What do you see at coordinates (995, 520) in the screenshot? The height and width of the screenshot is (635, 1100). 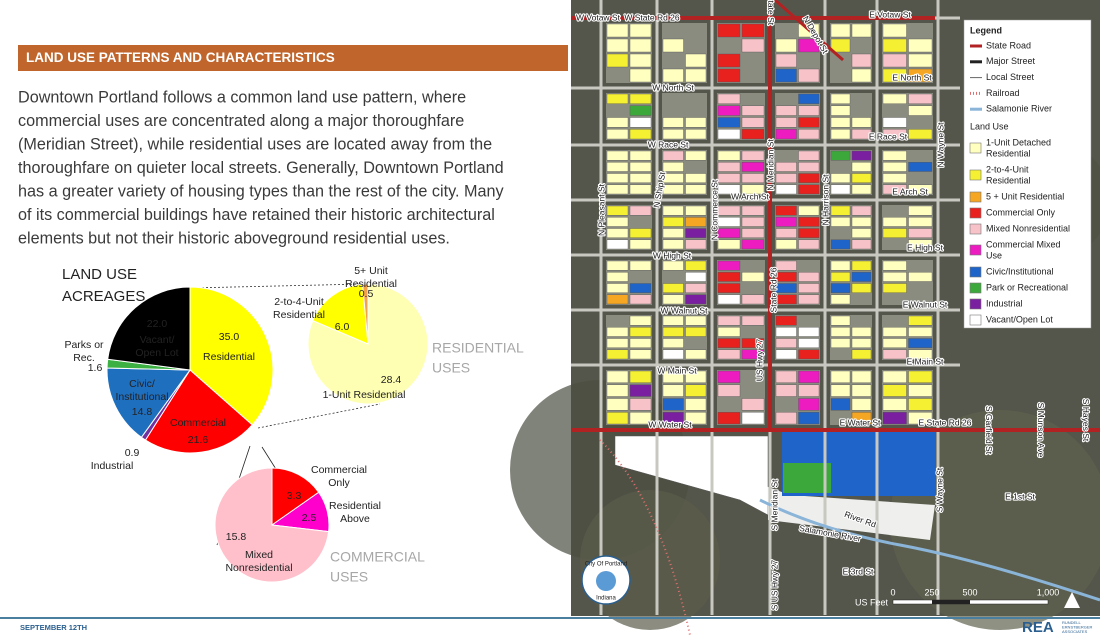 I see `terrain` at bounding box center [995, 520].